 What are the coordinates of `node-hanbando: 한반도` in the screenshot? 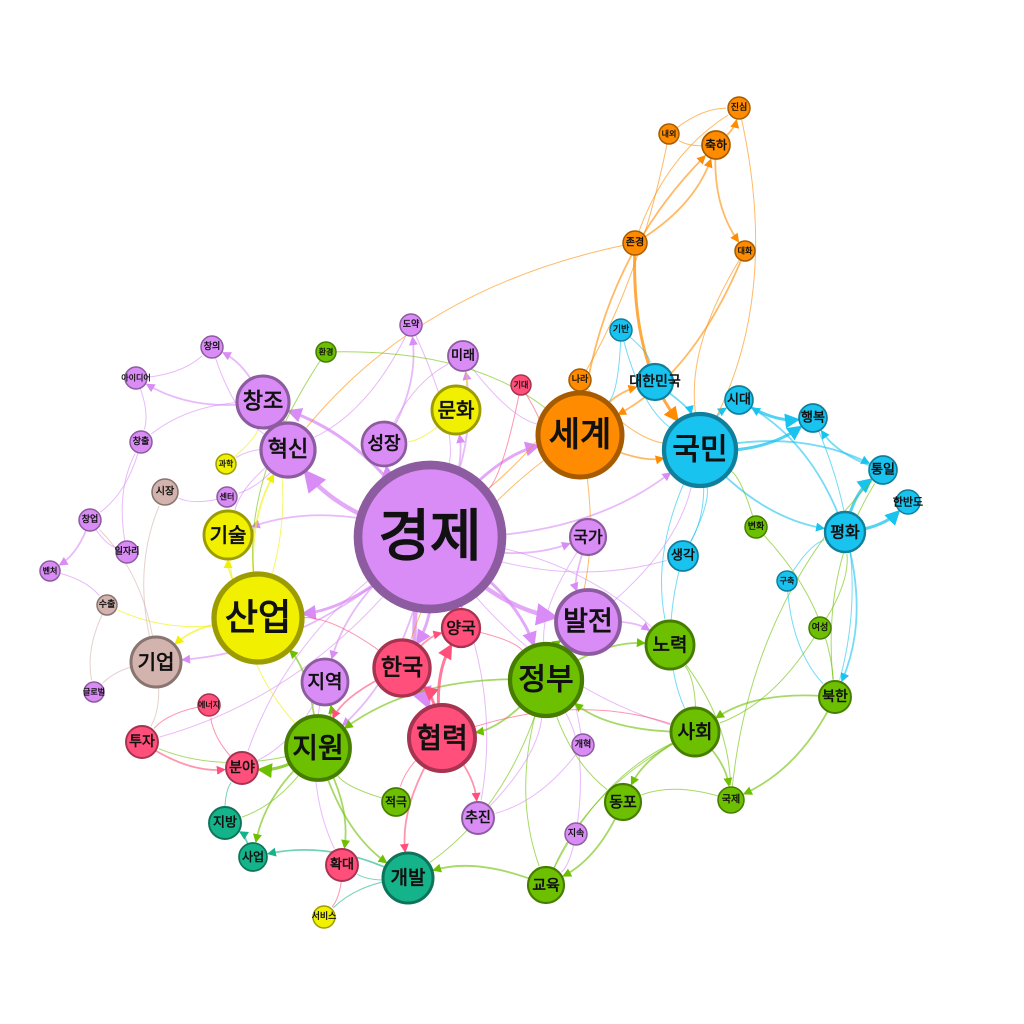 It's located at (908, 502).